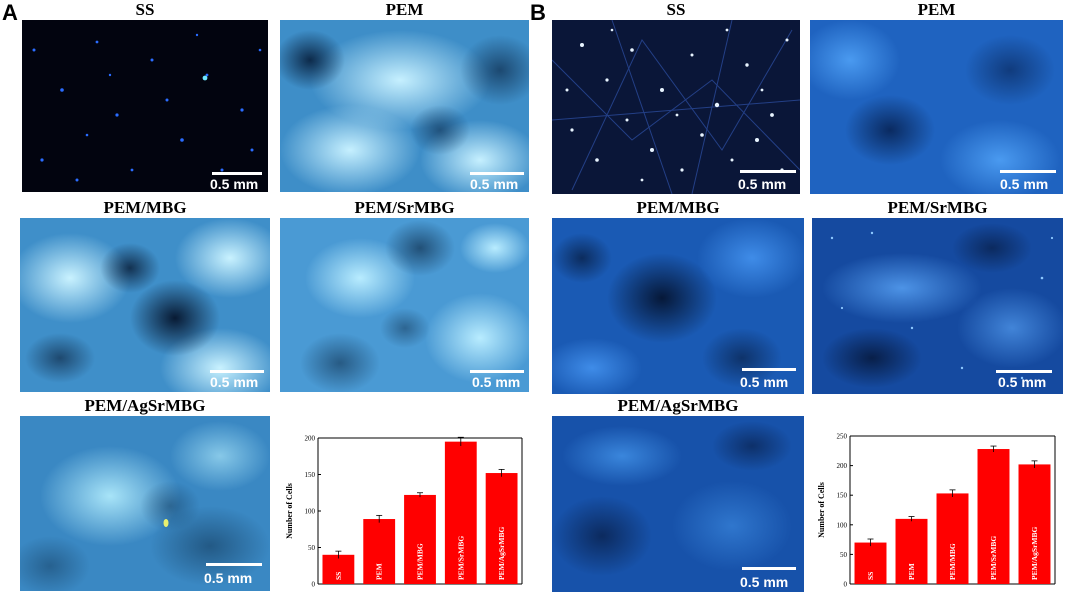 The image size is (1065, 594). Describe the element at coordinates (228, 578) in the screenshot. I see `scale-label-a-pem-agsrmbg: 0.5 mm` at that location.